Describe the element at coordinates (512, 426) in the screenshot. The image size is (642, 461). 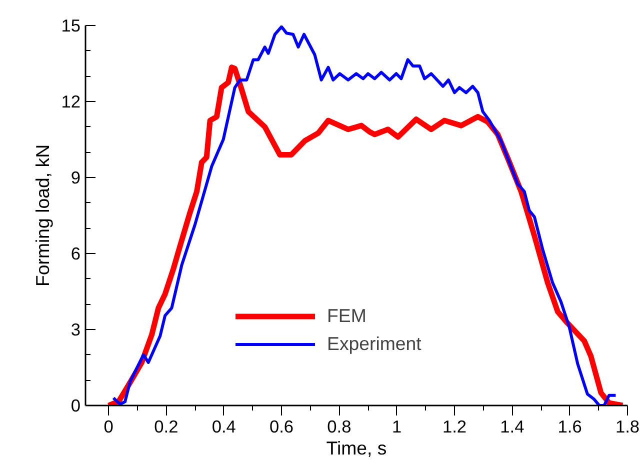
I see `x-tick-label: 1.4` at that location.